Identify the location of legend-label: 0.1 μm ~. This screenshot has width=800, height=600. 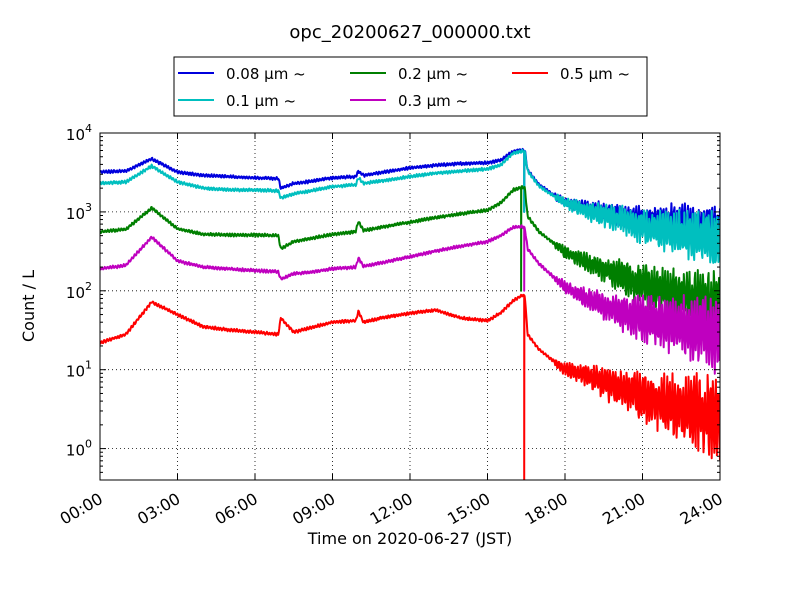
(261, 101).